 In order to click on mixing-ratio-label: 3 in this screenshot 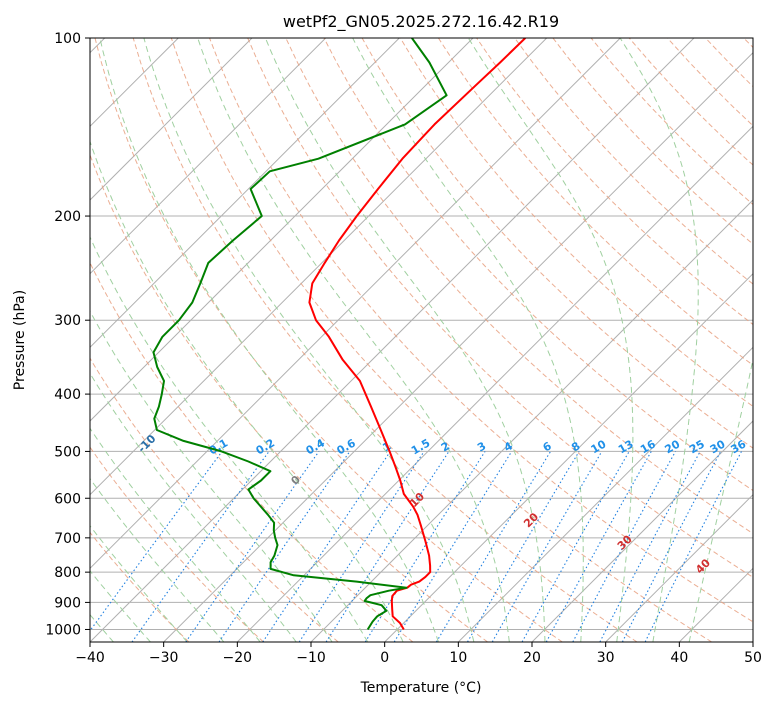, I will do `click(481, 446)`.